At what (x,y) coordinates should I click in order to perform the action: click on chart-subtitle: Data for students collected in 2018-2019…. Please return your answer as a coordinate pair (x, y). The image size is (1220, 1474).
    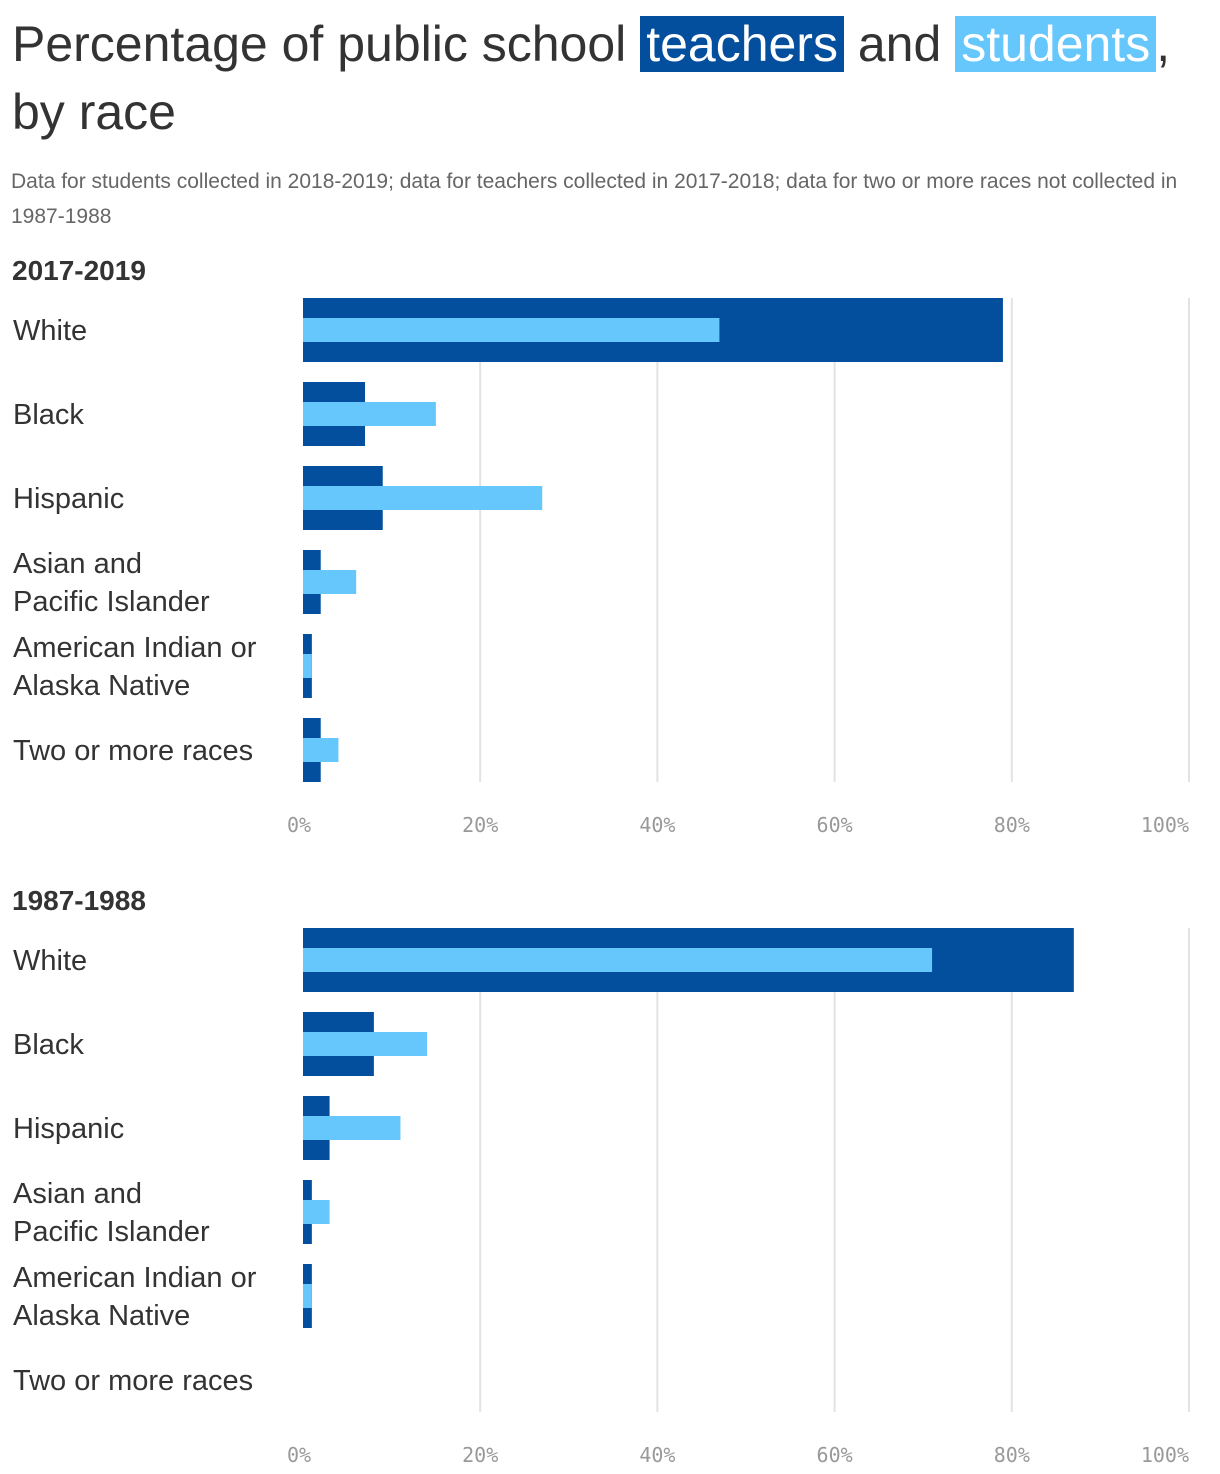
    Looking at the image, I should click on (594, 199).